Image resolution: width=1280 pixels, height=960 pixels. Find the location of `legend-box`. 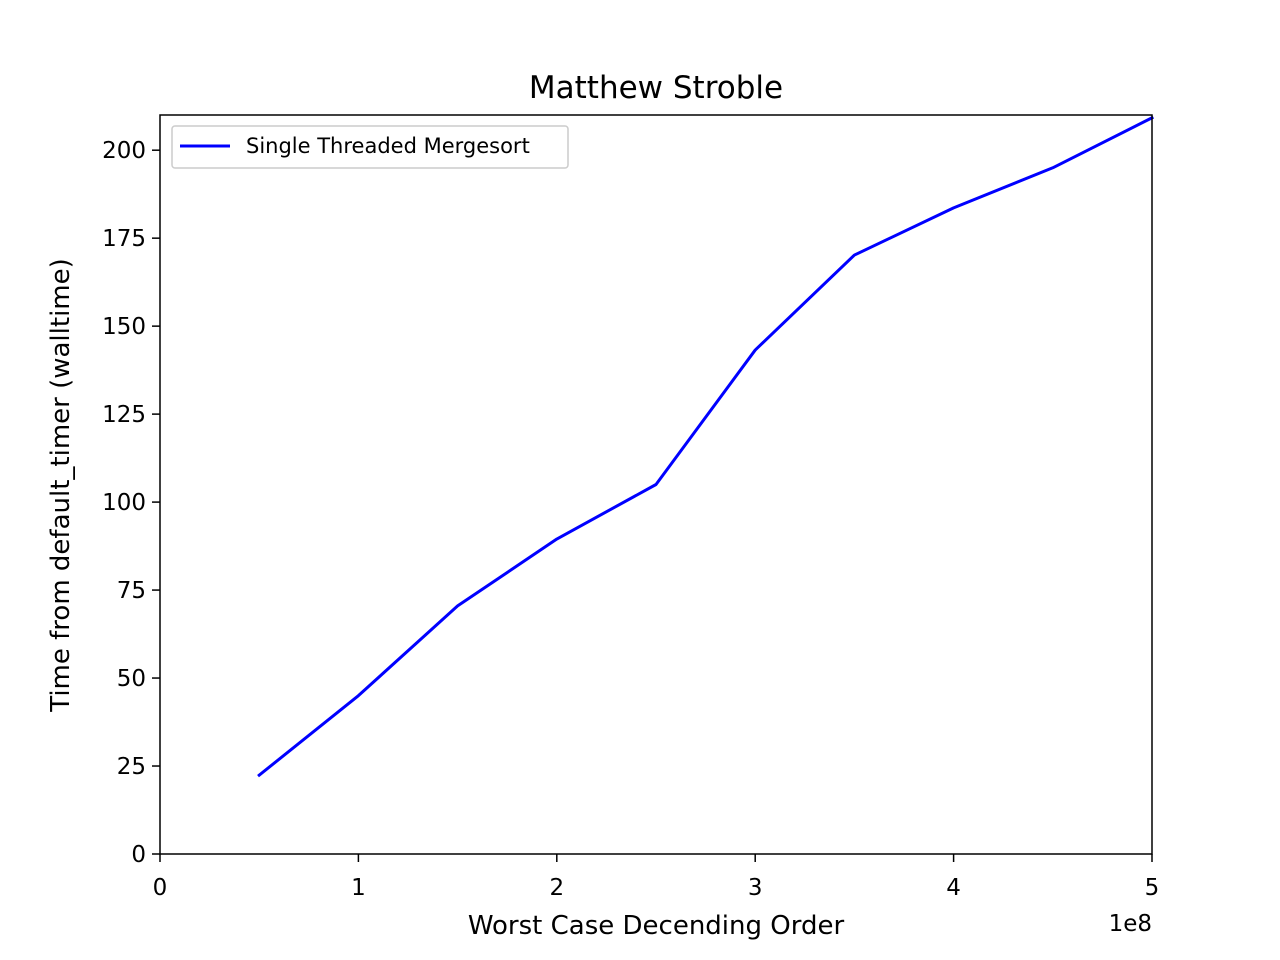

legend-box is located at coordinates (370, 147).